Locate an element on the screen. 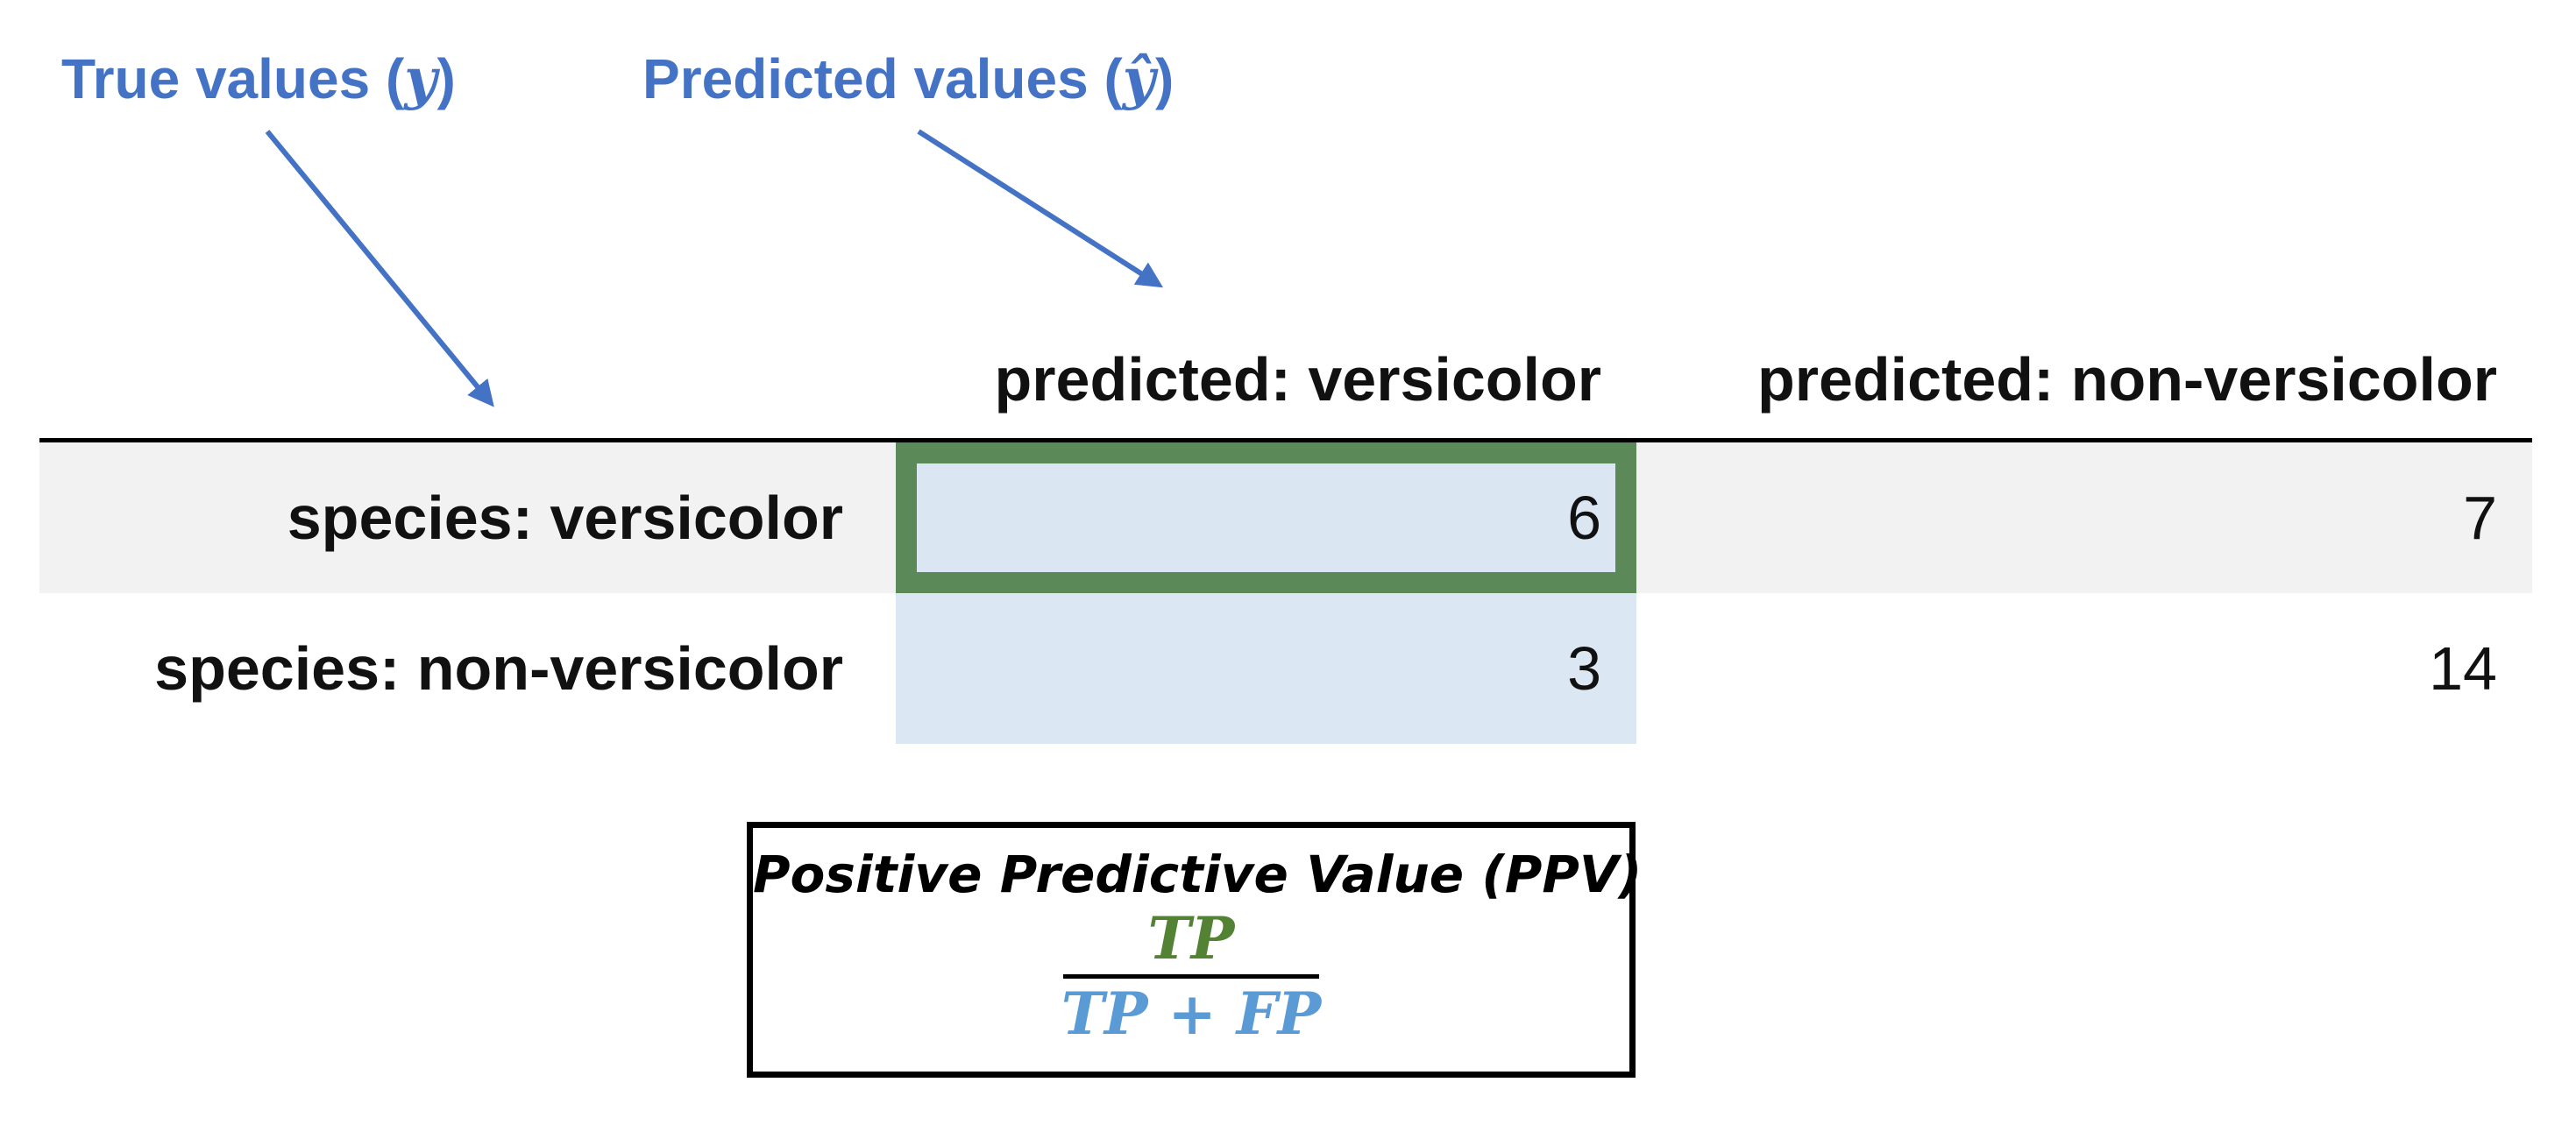 The width and height of the screenshot is (2576, 1146). table-row: species: versicolor 6 7 is located at coordinates (1285, 516).